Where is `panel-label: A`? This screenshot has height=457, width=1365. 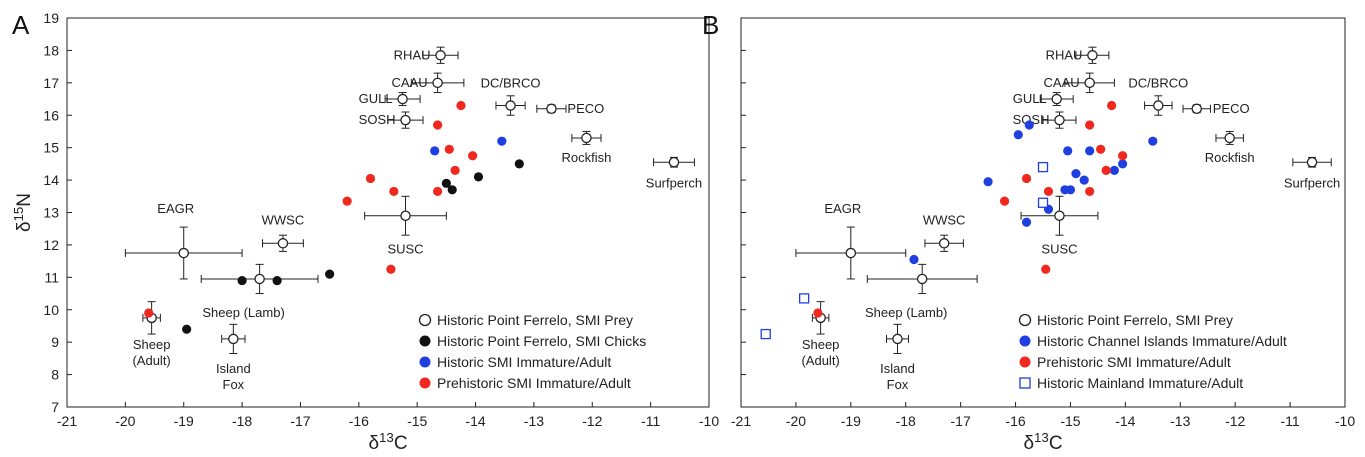
panel-label: A is located at coordinates (21, 25).